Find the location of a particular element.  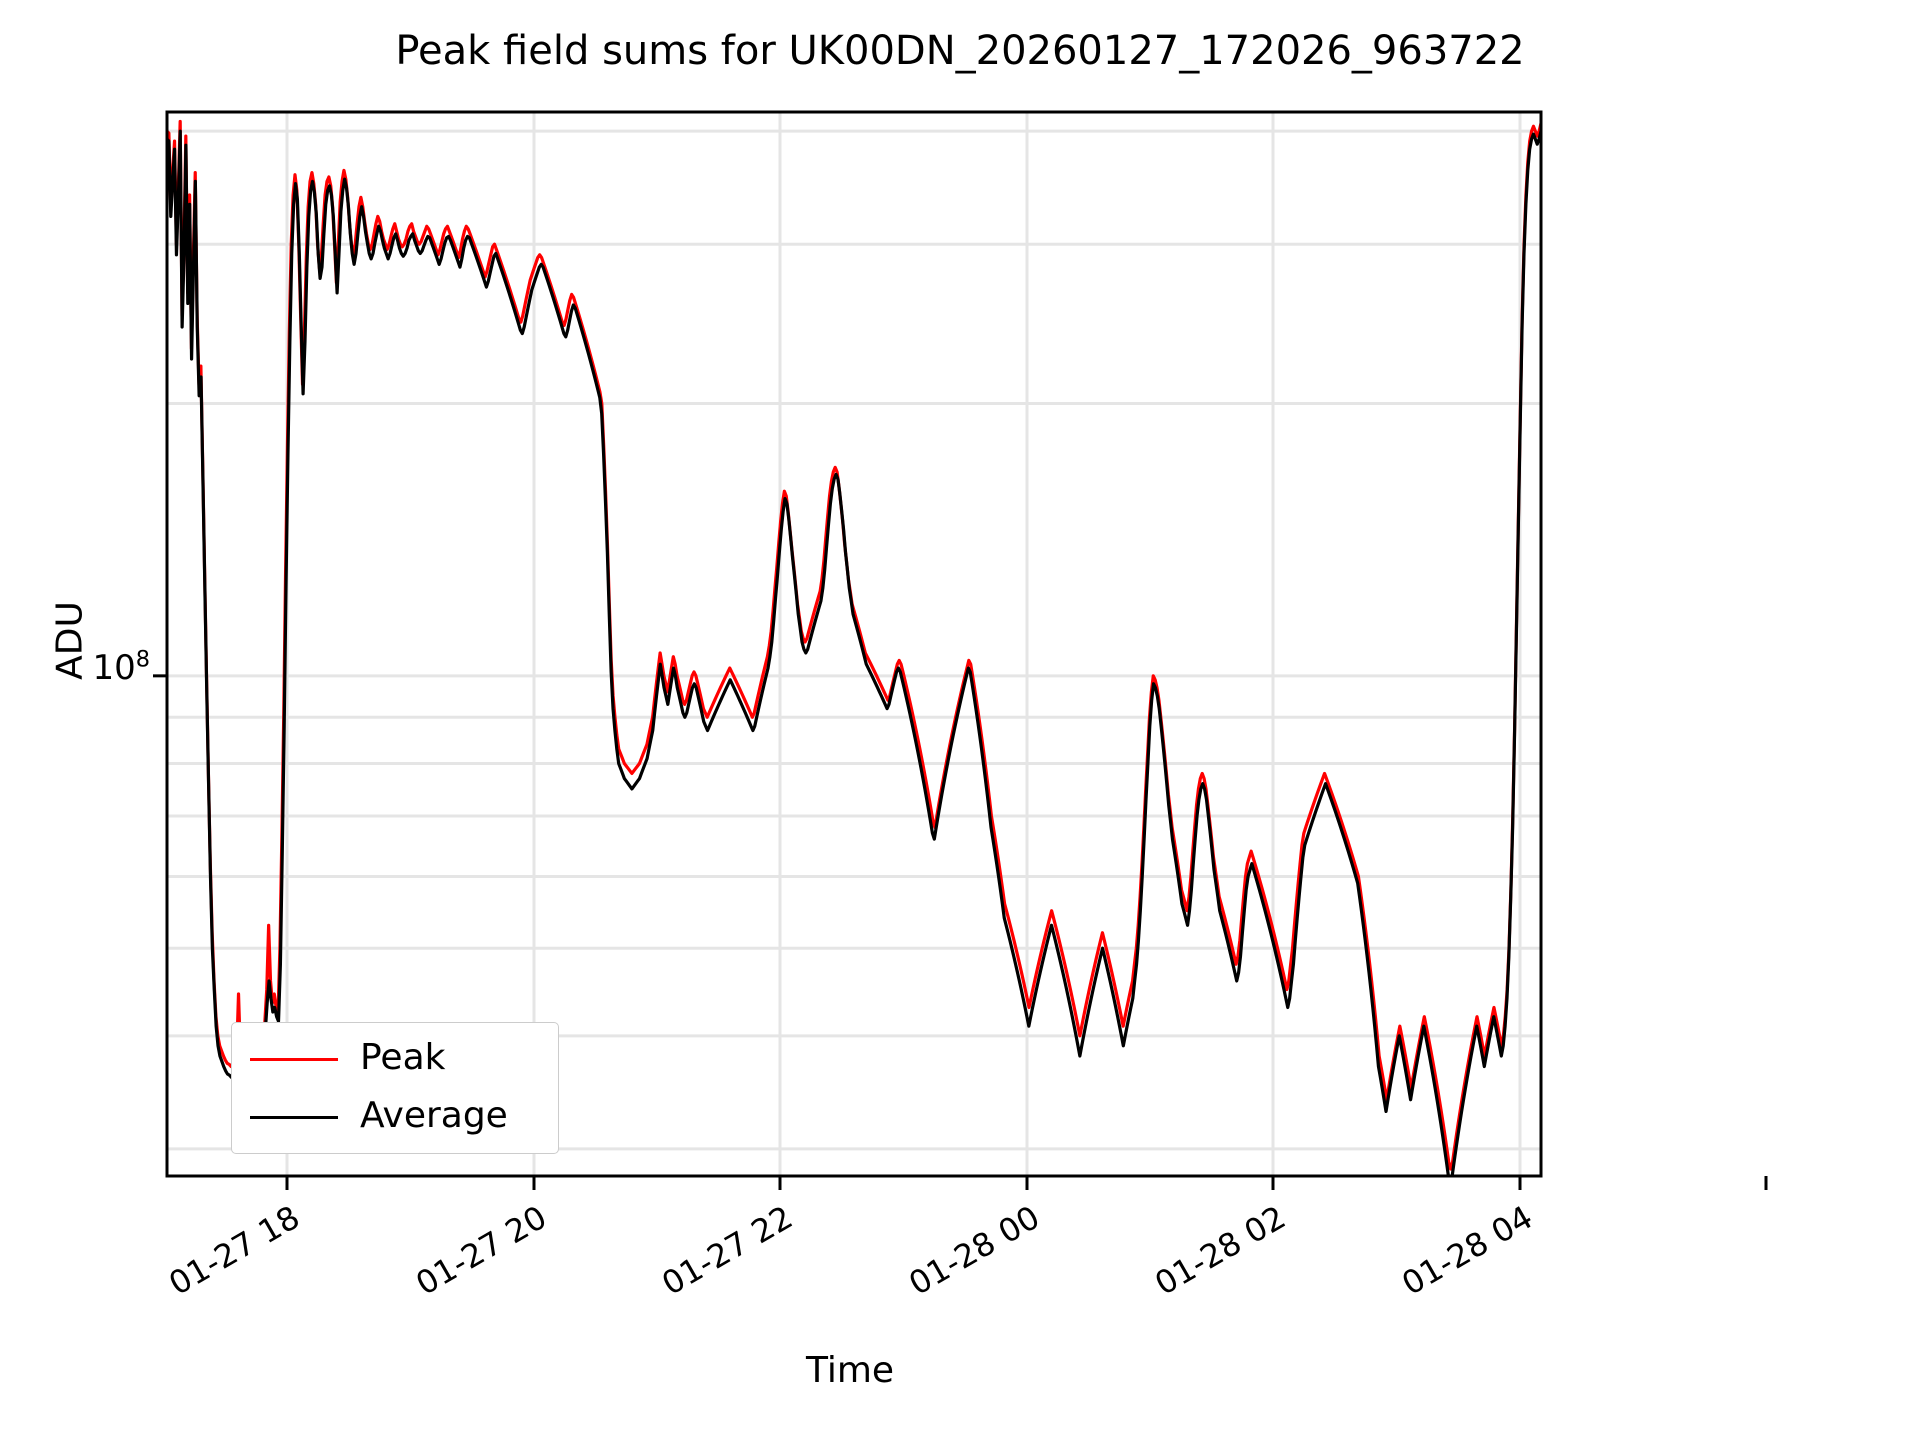

x-axis-label: Time is located at coordinates (850, 1370).